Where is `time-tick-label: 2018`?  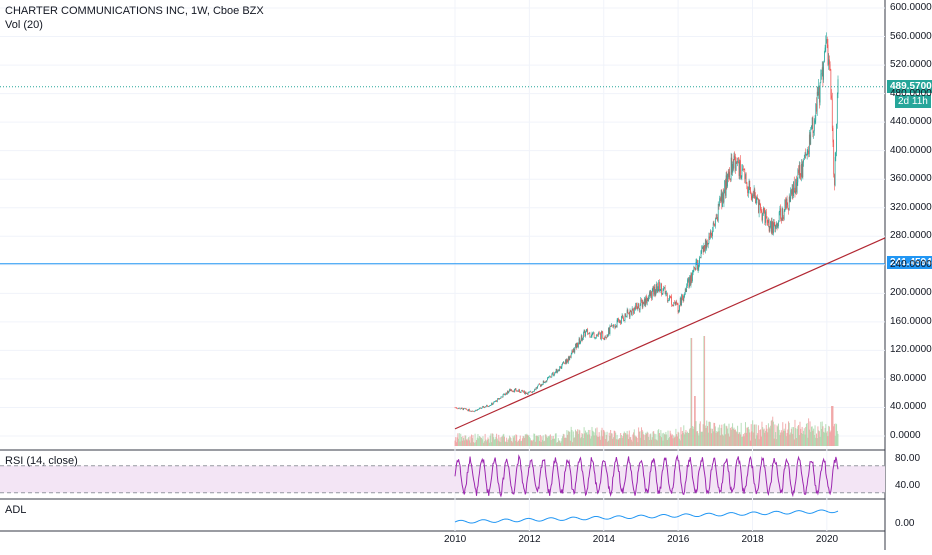 time-tick-label: 2018 is located at coordinates (752, 539).